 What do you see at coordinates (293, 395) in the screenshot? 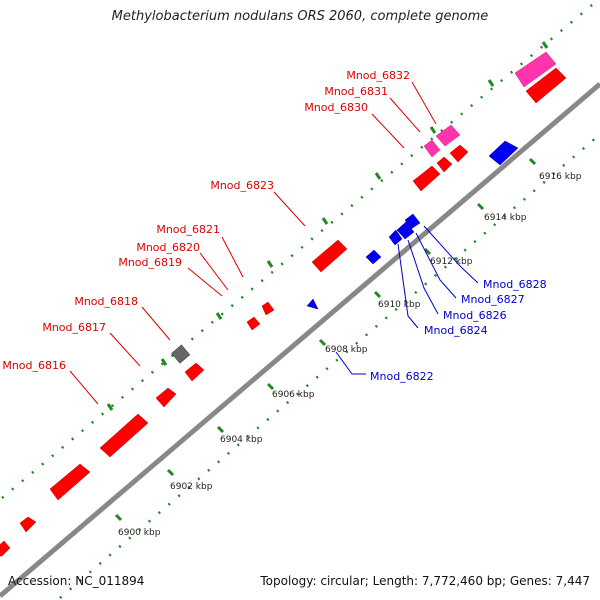
I see `scale-label: 6906 kbp` at bounding box center [293, 395].